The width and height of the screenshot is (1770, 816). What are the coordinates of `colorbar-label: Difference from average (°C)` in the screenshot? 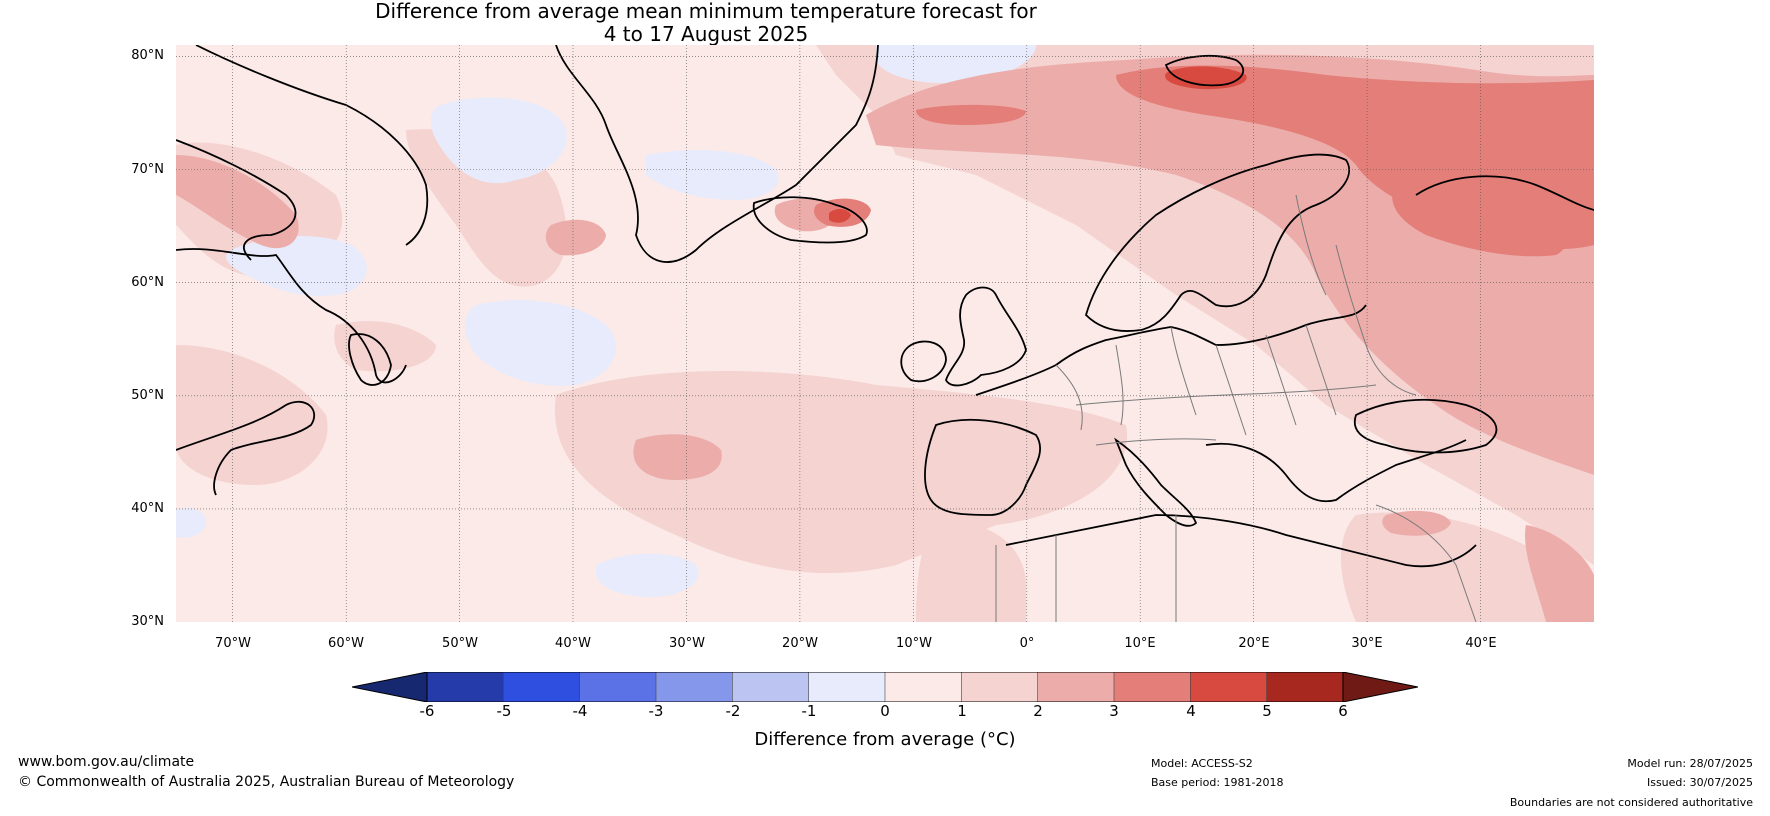 It's located at (885, 739).